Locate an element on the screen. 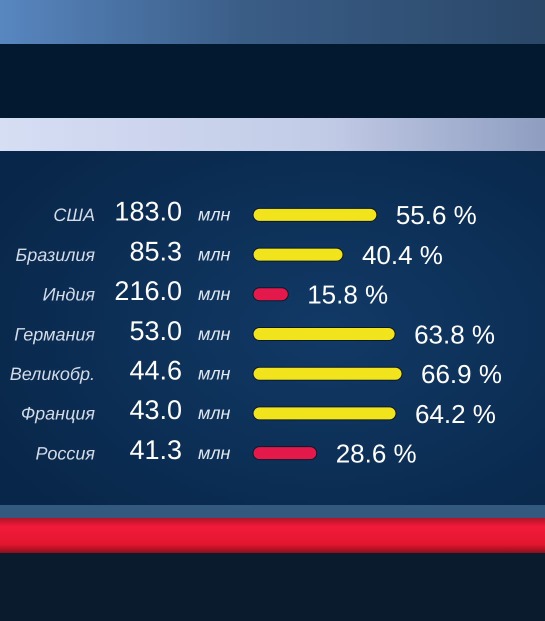 The image size is (545, 621). text: 53.0 млн is located at coordinates (179, 331).